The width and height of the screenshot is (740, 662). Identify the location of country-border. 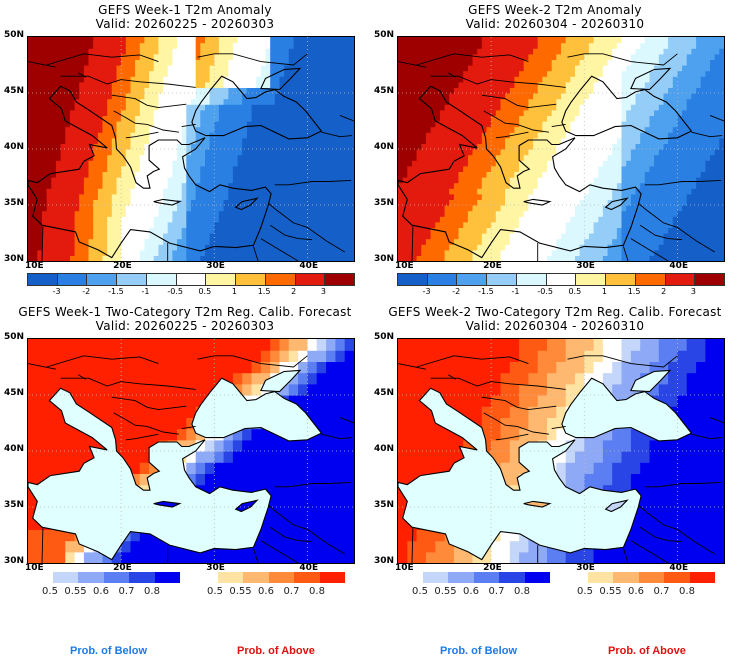
(252, 59).